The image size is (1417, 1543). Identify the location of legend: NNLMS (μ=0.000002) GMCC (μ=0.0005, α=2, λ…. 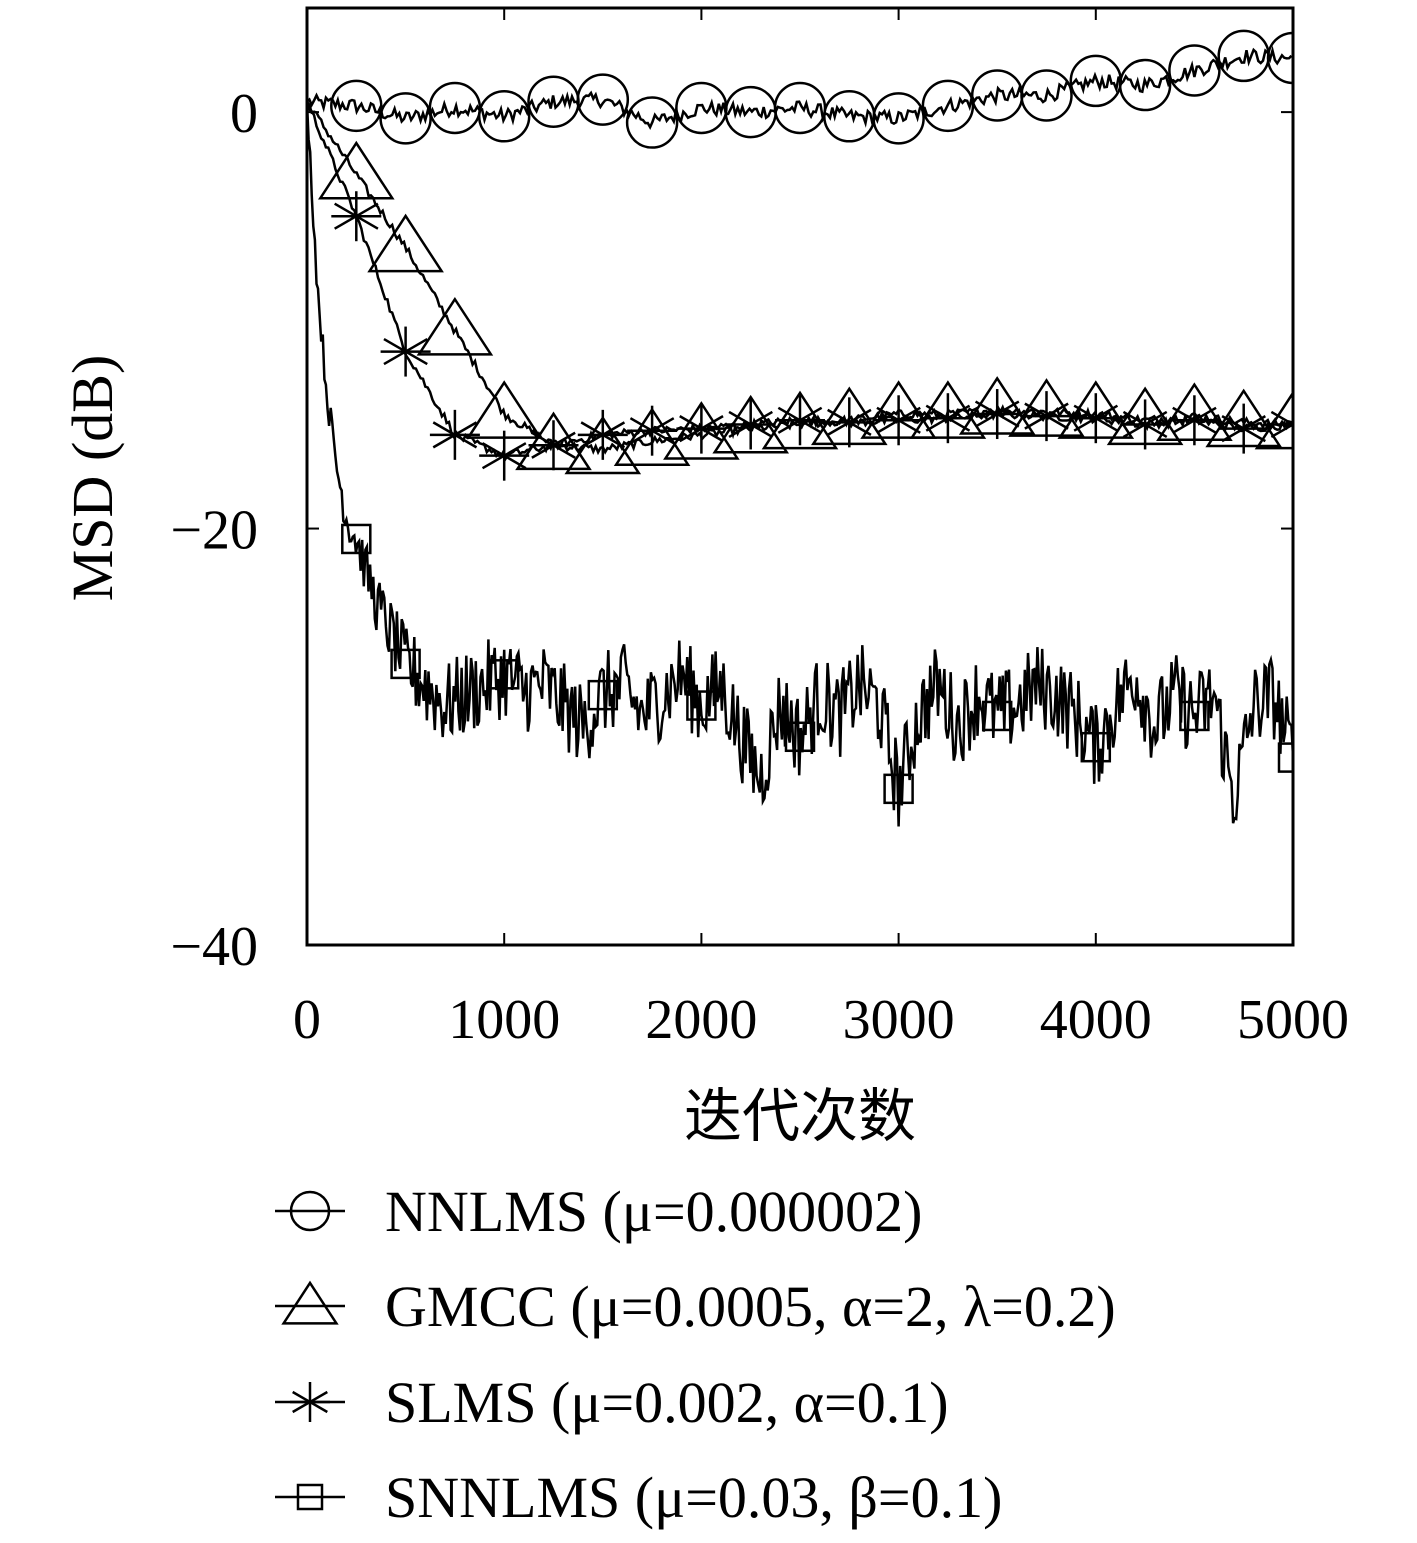
(695, 1354).